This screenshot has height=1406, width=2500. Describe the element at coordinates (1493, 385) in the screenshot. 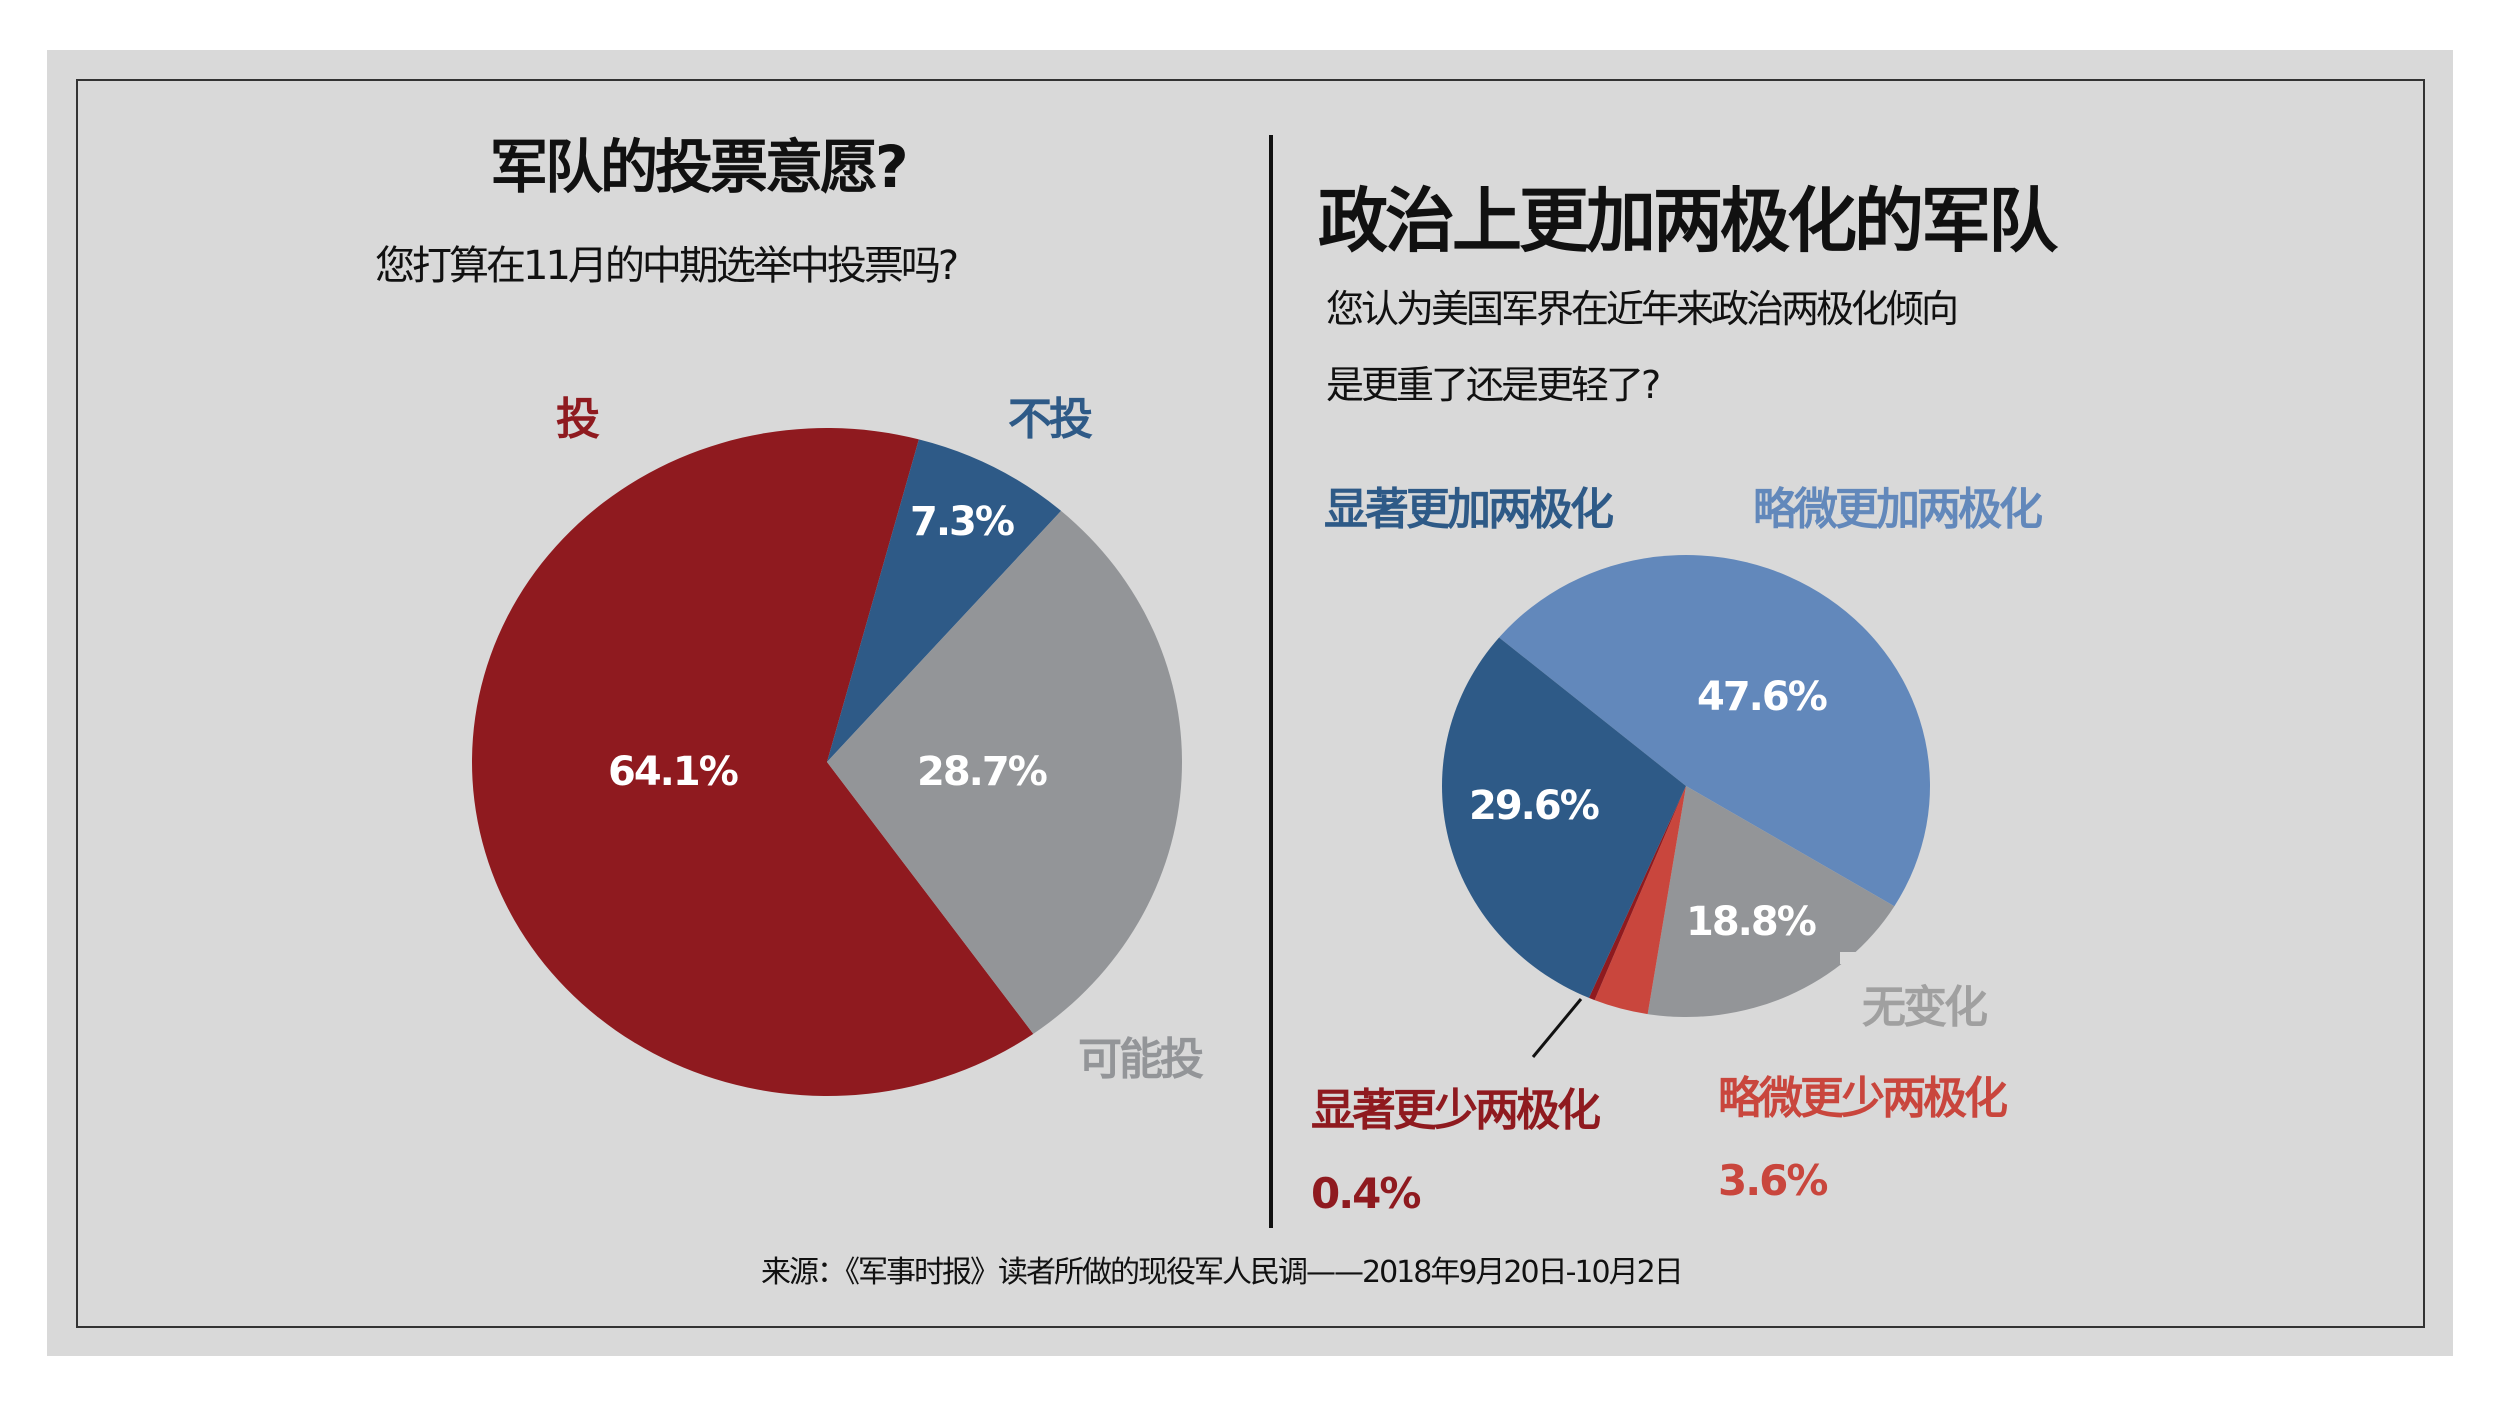

I see `right-chart-subtitle-line2: 是更重了还是更轻了?` at that location.